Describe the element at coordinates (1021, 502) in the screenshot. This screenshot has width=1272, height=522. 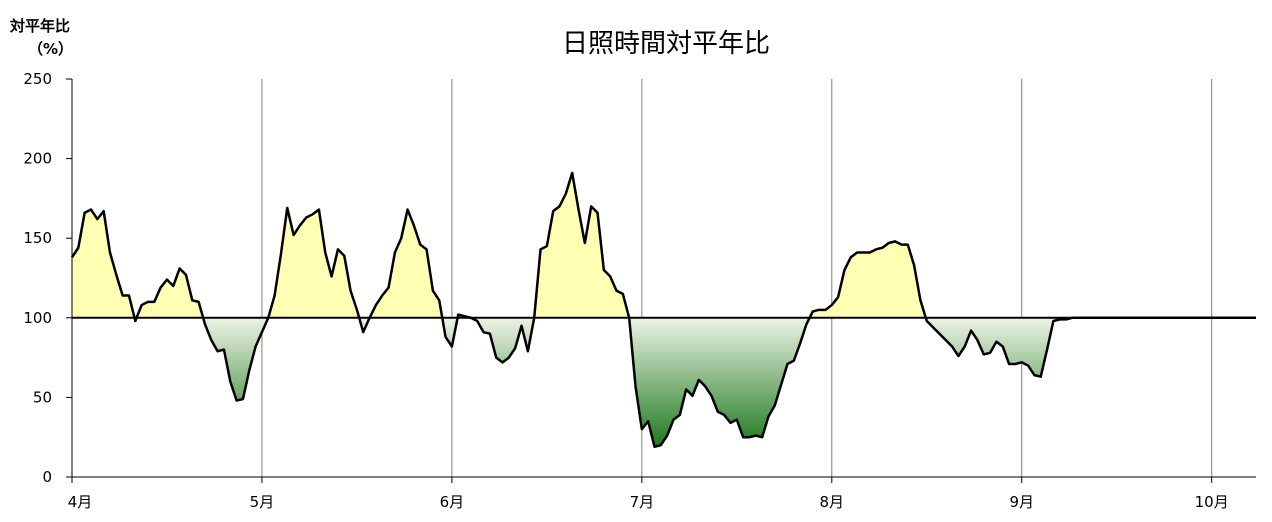
I see `x-tick-label-month: 9月` at that location.